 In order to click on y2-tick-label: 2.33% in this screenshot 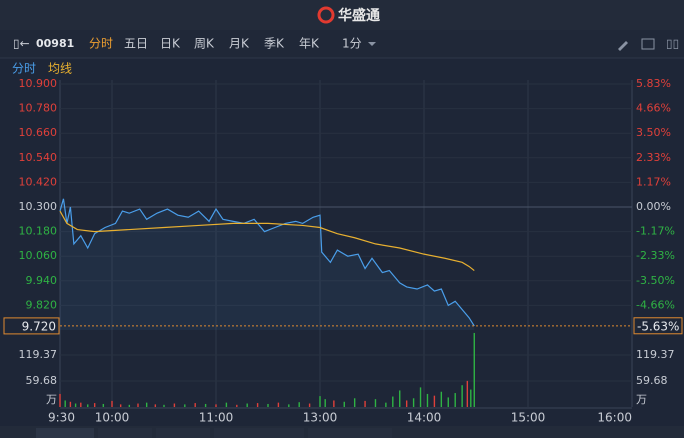, I will do `click(653, 157)`.